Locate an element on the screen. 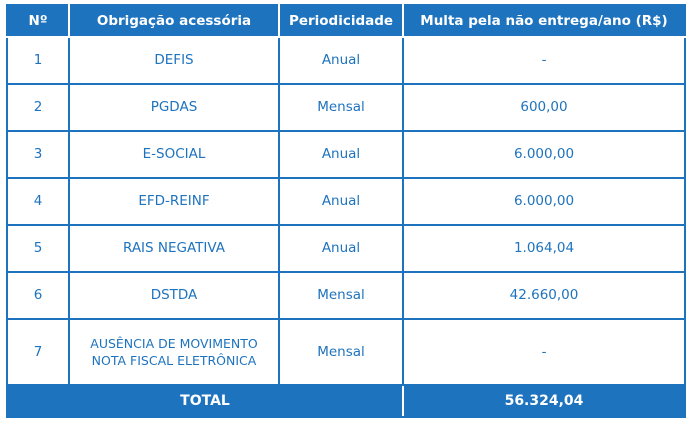  row-number: 3 is located at coordinates (38, 154).